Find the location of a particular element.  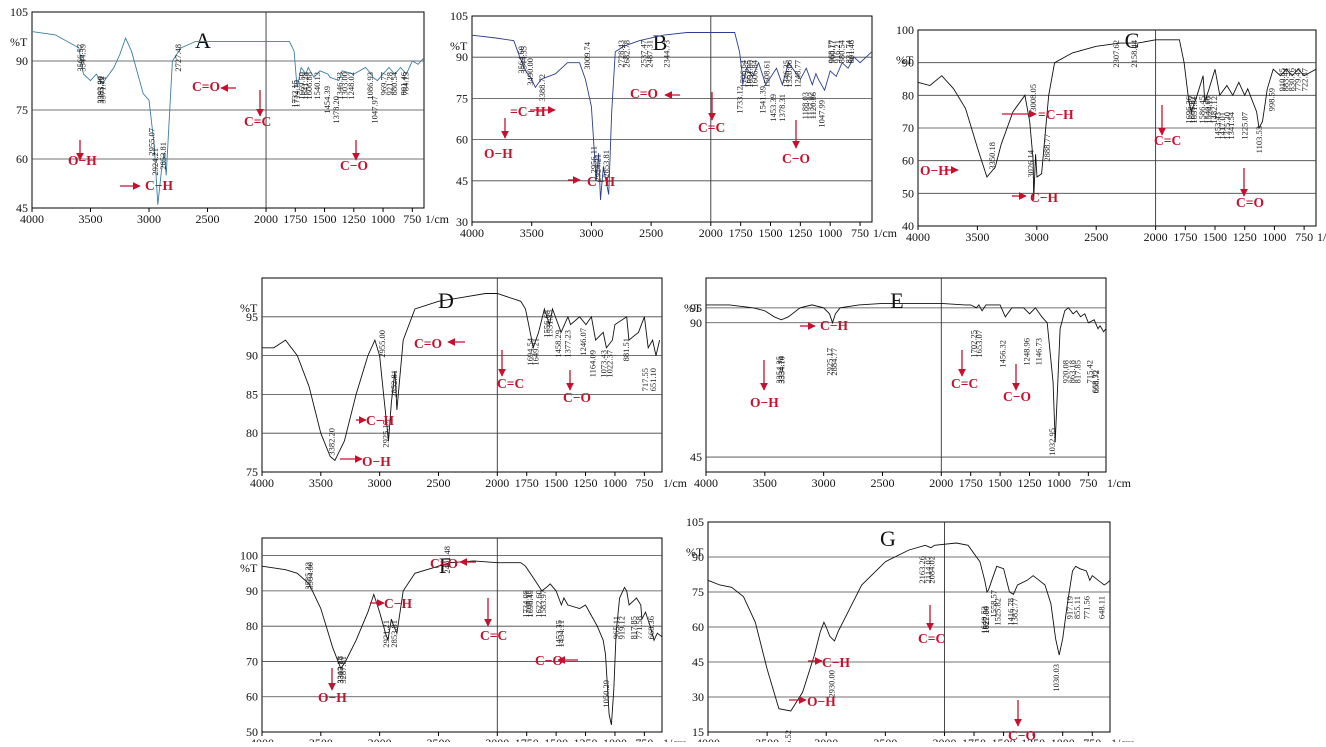

peak-label: 965.11 is located at coordinates (616, 627).